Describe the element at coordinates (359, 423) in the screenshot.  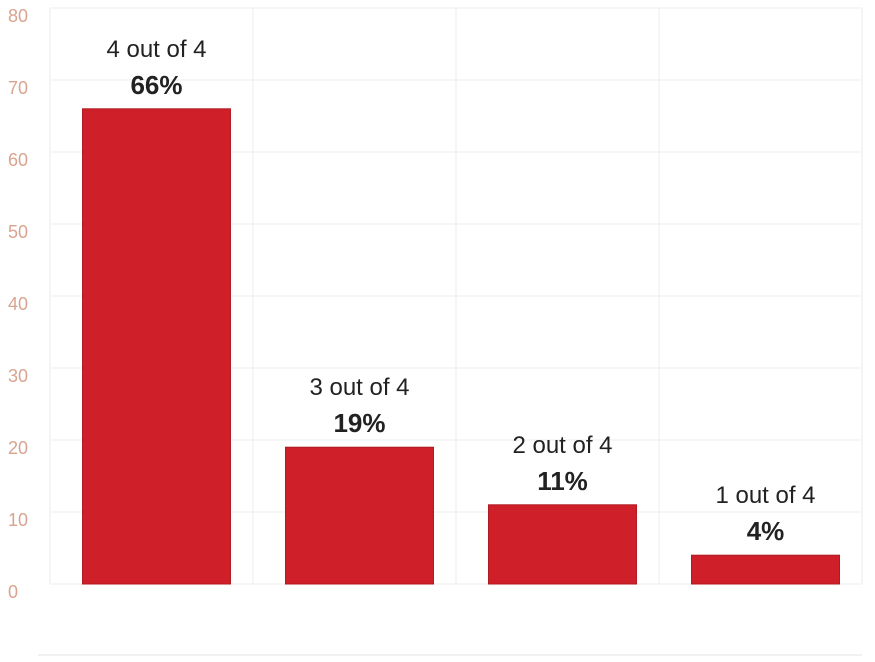
I see `bar-value-label: 19%` at that location.